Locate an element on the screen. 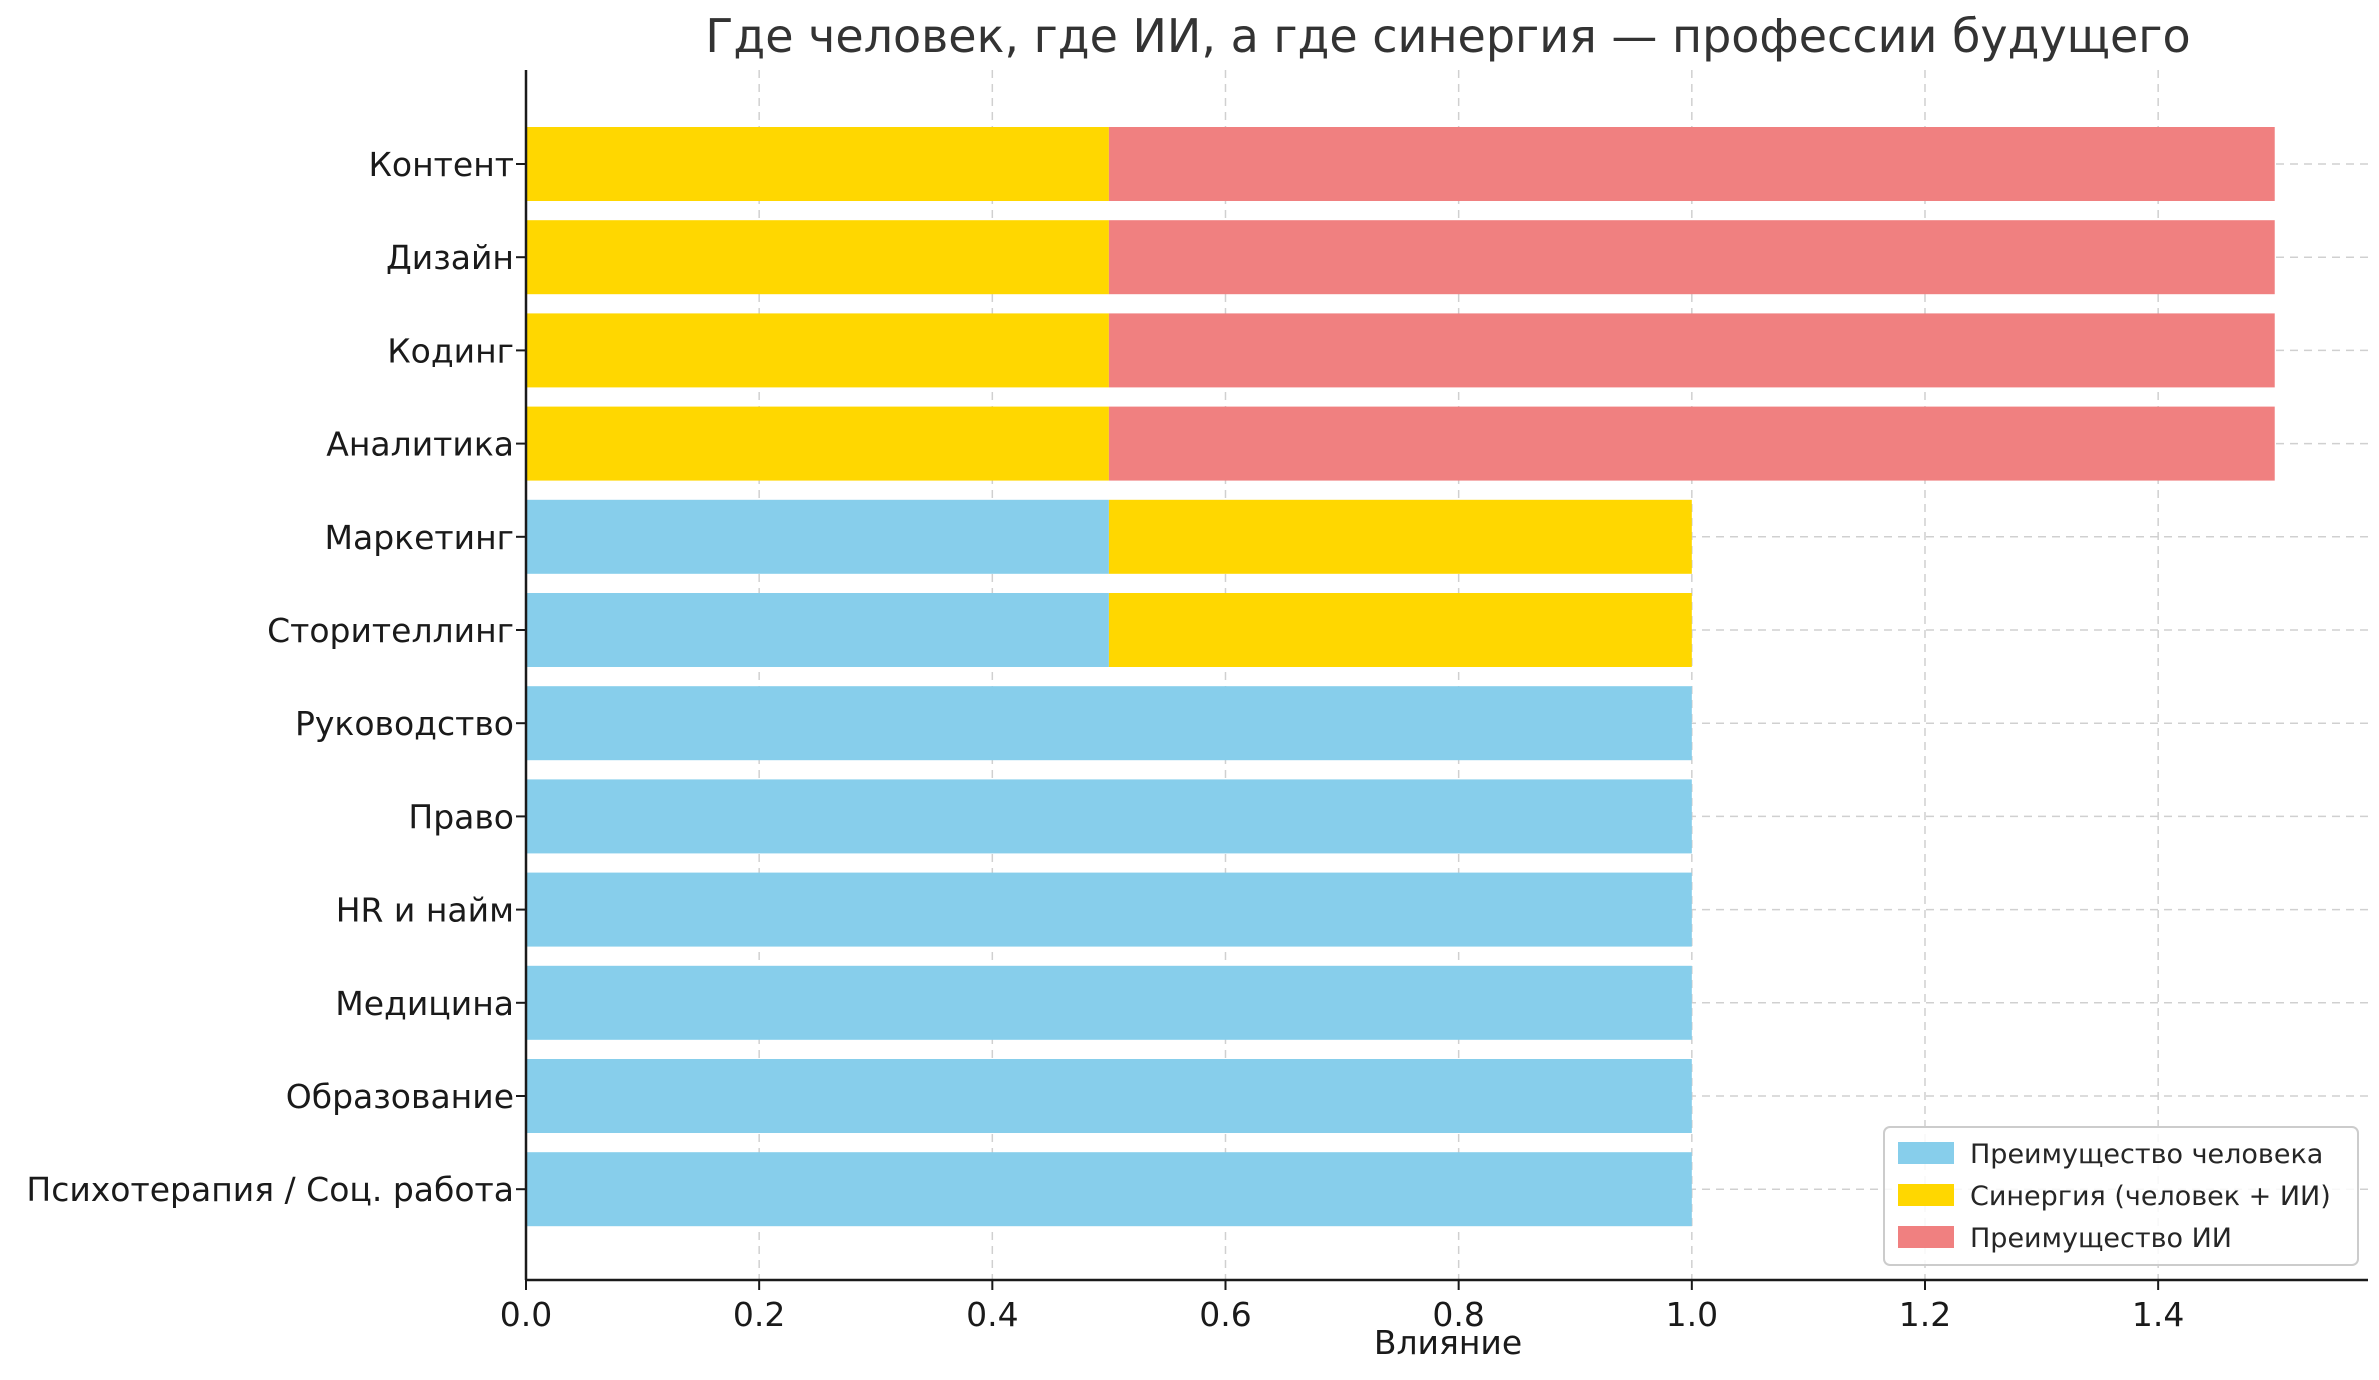  category-label: Кодинг is located at coordinates (450, 350).